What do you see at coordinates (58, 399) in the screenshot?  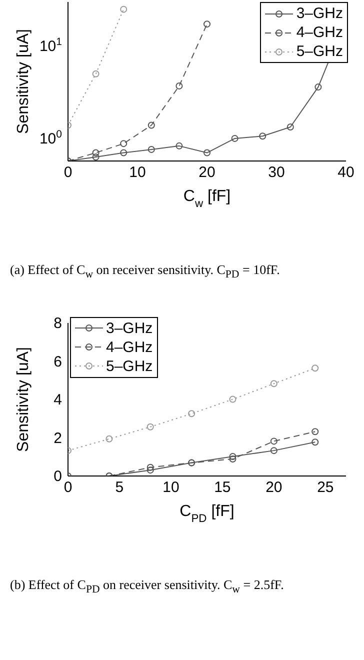 I see `y-tick-label: 4` at bounding box center [58, 399].